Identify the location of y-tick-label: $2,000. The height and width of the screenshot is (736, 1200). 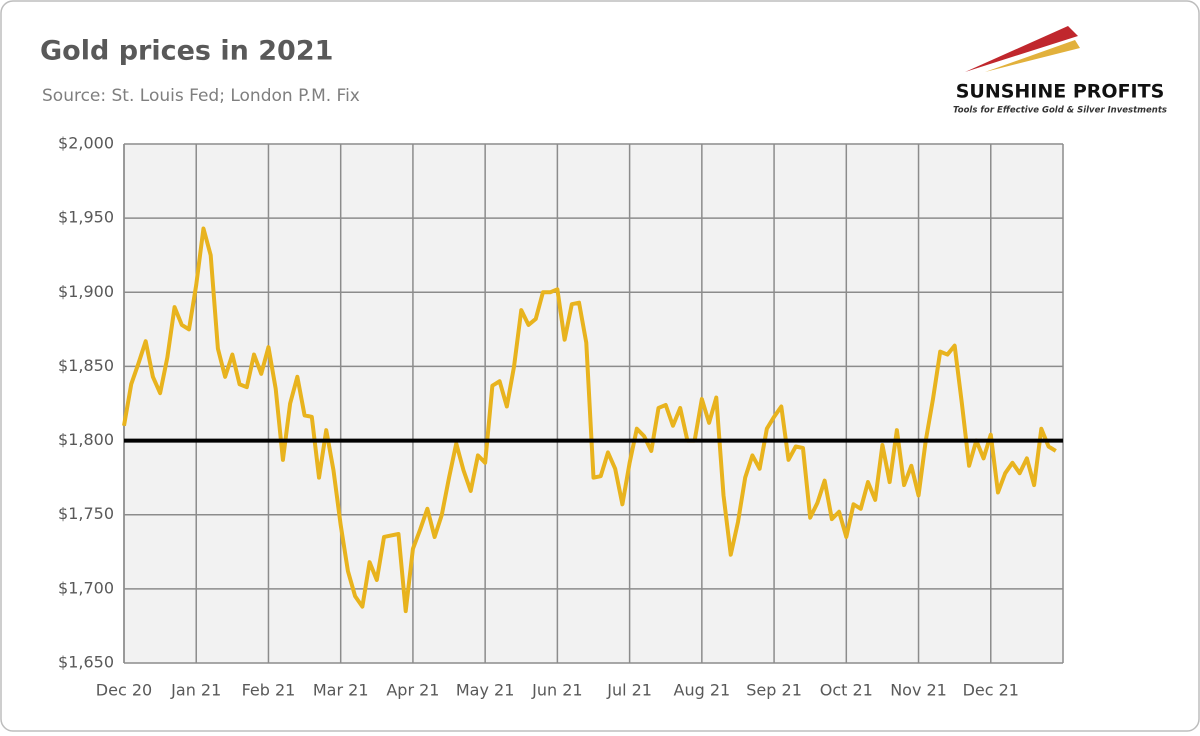
(86, 143).